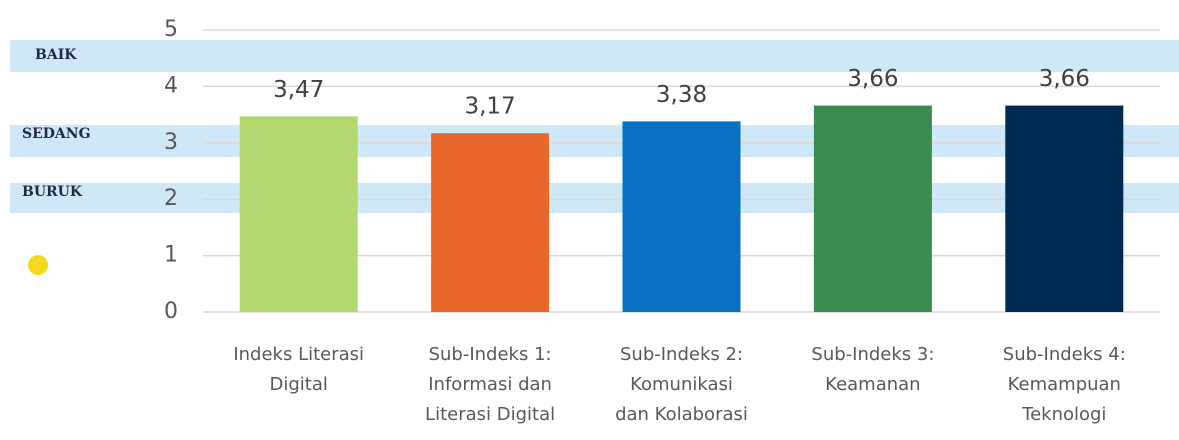 The width and height of the screenshot is (1179, 440). What do you see at coordinates (594, 198) in the screenshot?
I see `band-buruk` at bounding box center [594, 198].